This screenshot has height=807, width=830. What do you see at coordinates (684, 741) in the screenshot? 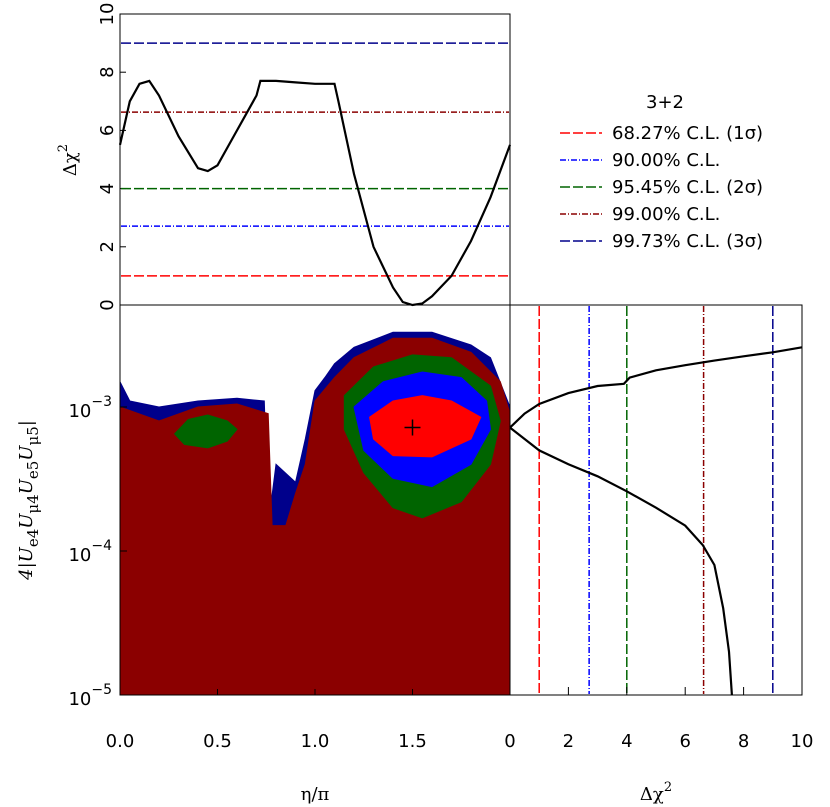
I see `x-tick-label: 6` at bounding box center [684, 741].